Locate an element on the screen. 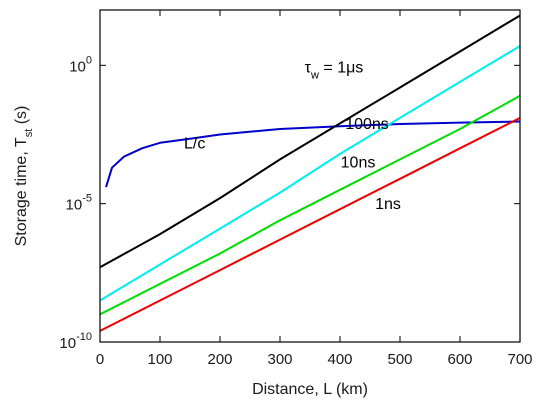 This screenshot has height=400, width=539. y-axis-label-sub: st is located at coordinates (29, 133).